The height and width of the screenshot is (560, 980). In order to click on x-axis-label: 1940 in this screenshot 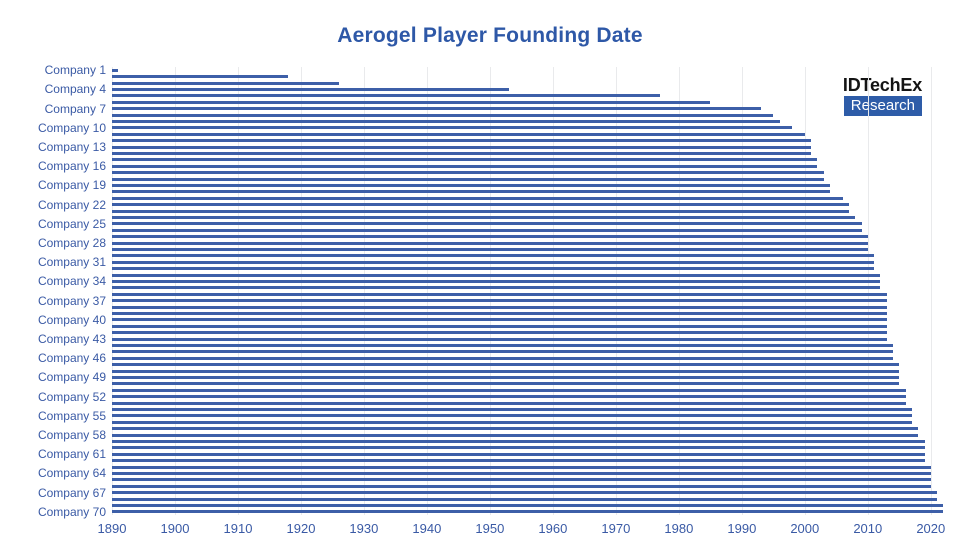, I will do `click(427, 528)`.